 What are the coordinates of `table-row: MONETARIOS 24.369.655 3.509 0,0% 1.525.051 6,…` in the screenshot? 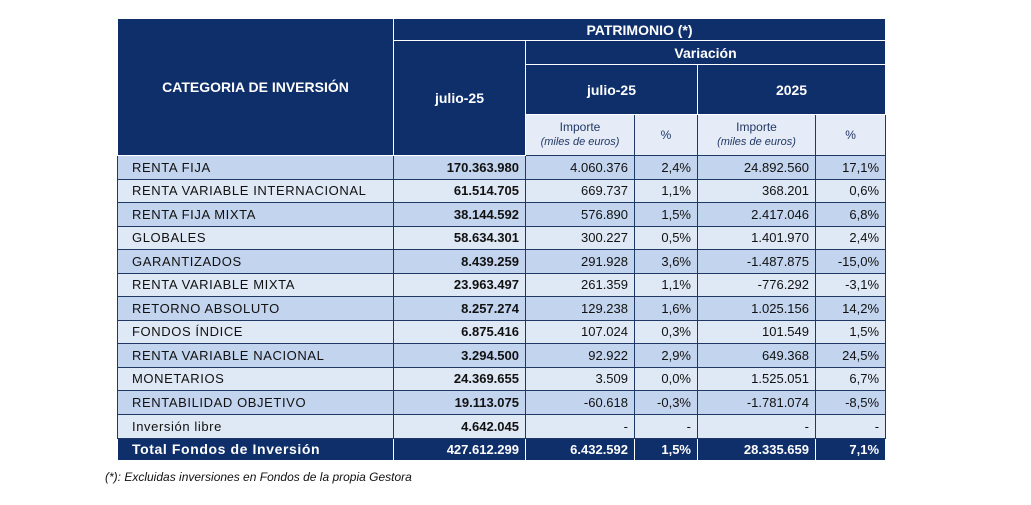 It's located at (502, 378).